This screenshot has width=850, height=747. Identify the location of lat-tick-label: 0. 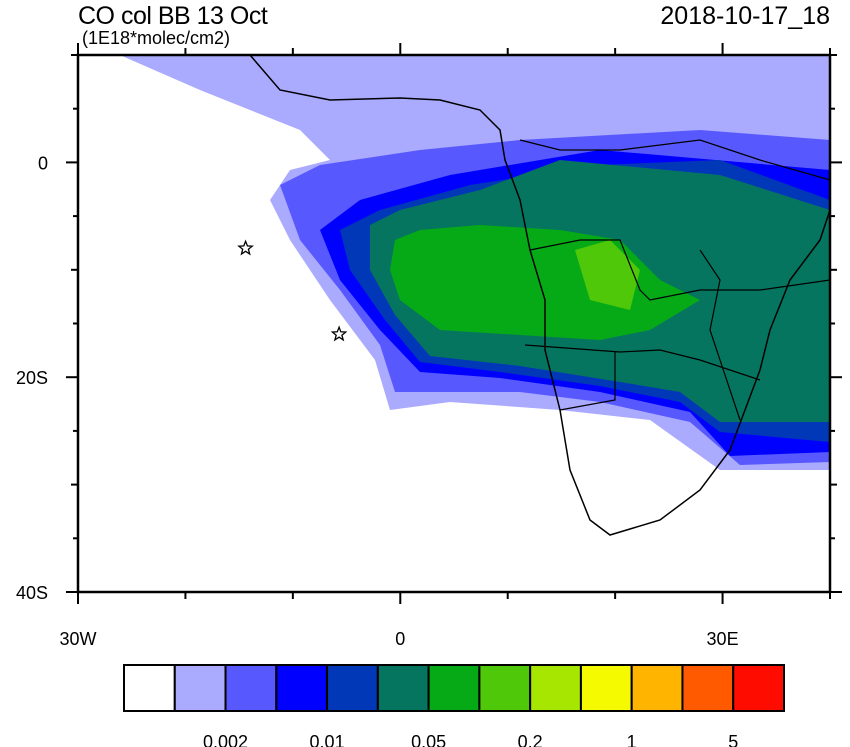
(43, 163).